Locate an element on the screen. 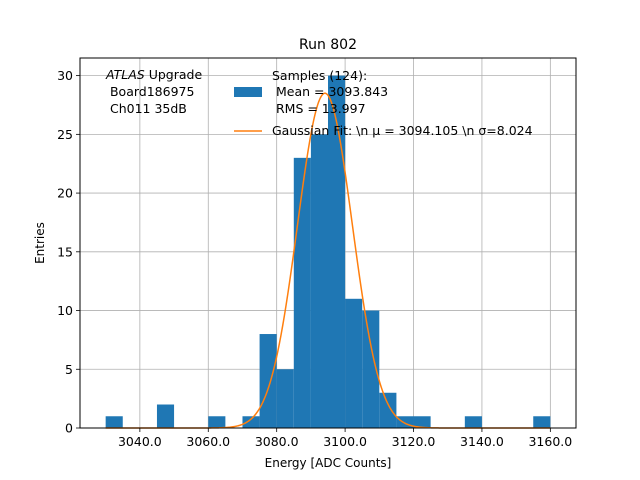  x-tick-label-0: 3040.0 is located at coordinates (140, 441).